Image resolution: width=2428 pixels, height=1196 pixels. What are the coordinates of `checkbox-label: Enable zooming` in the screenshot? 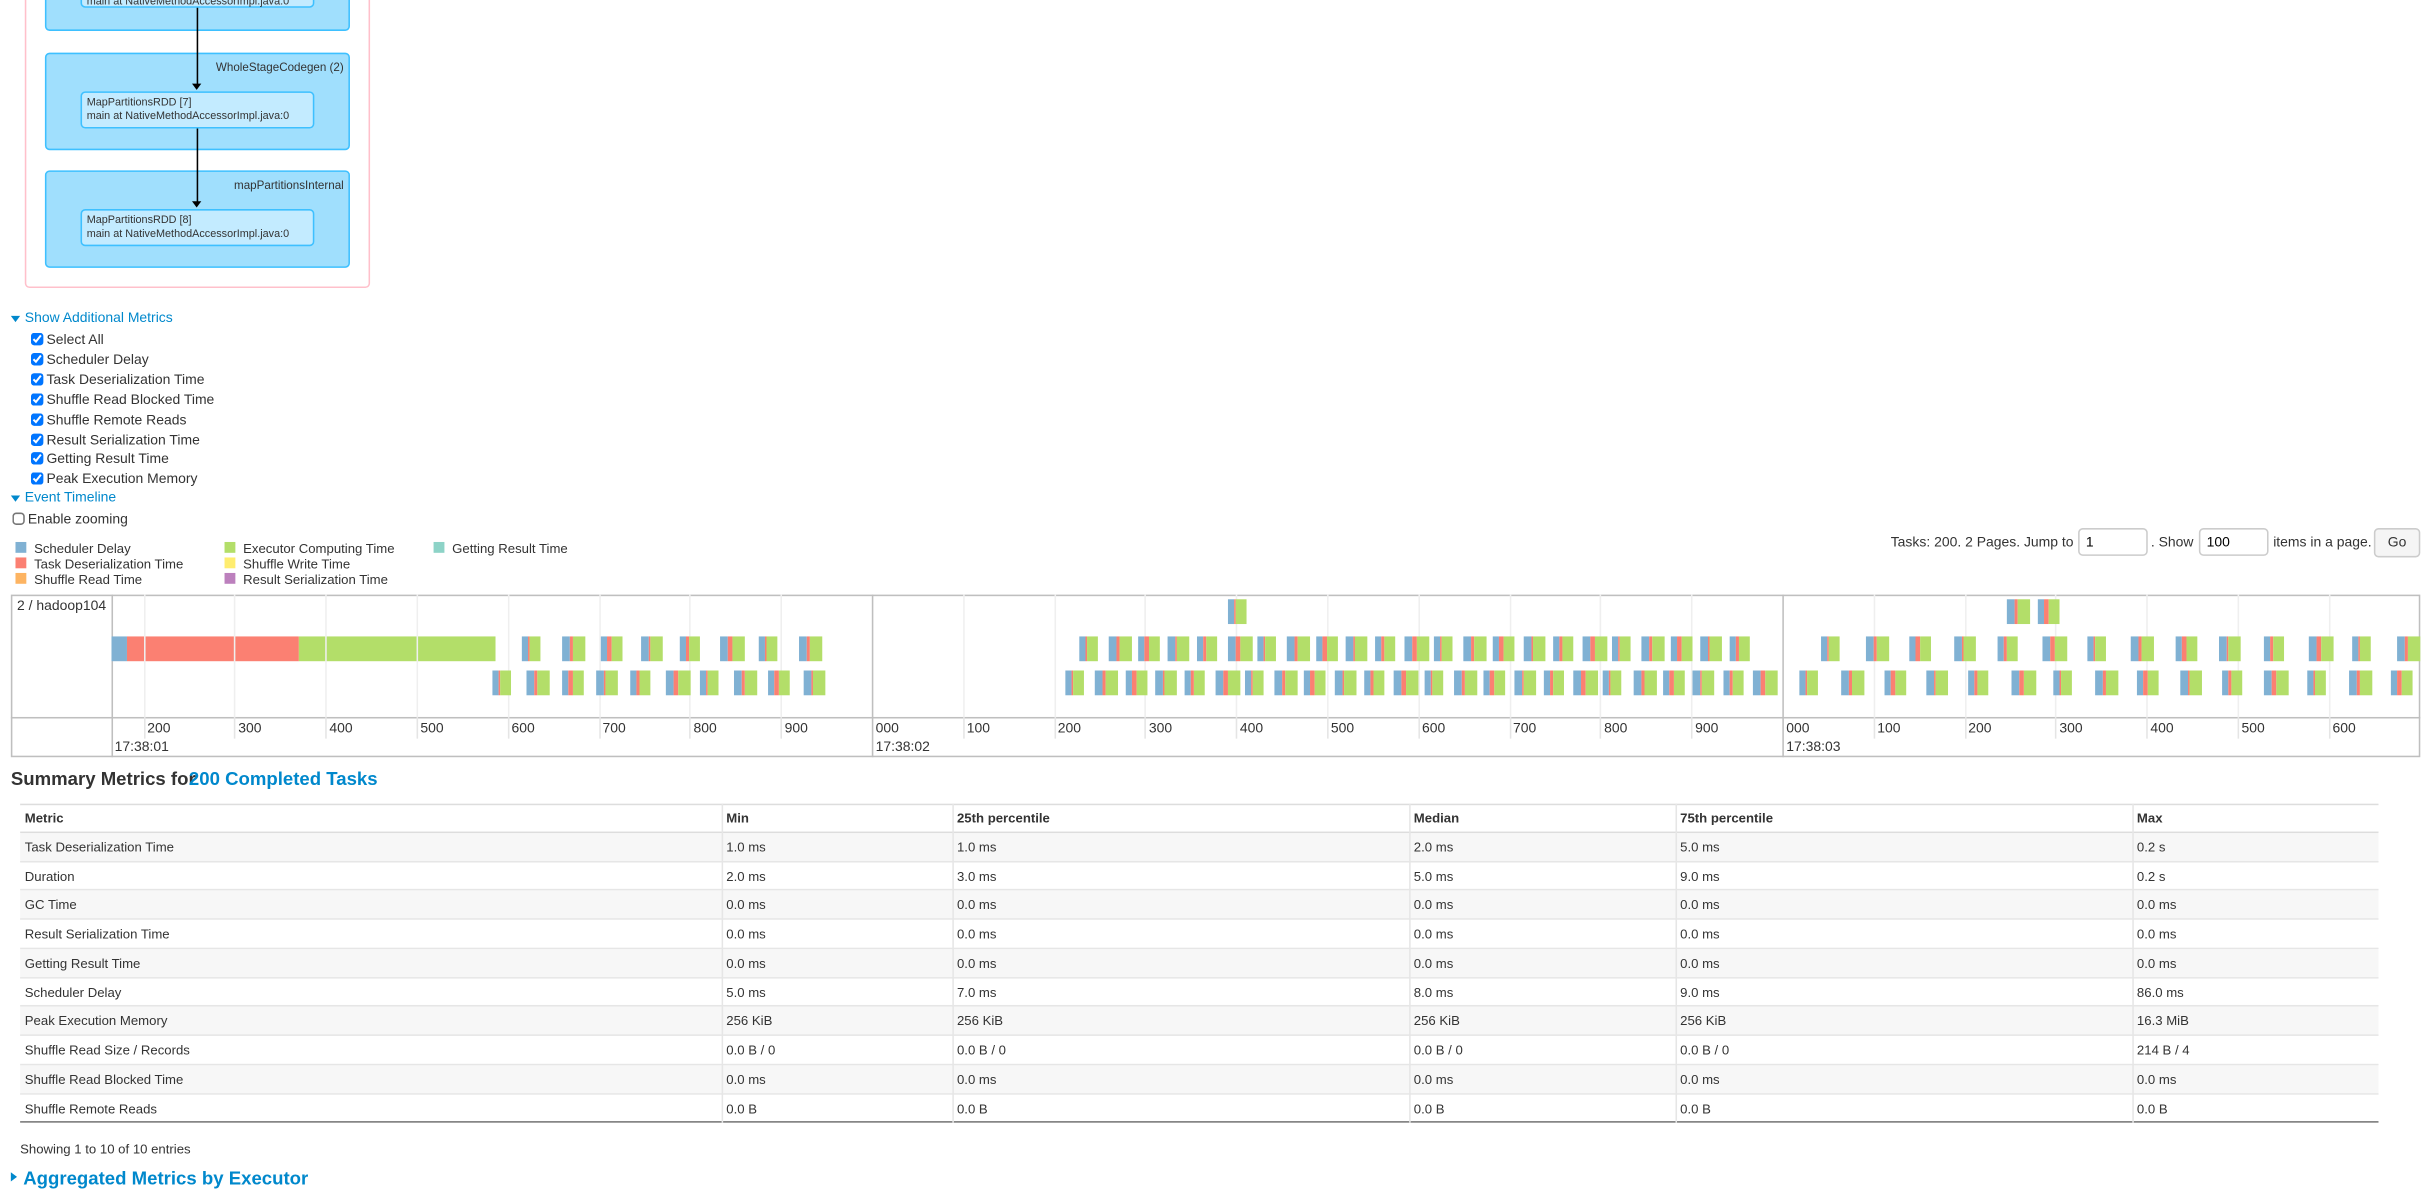 It's located at (77, 519).